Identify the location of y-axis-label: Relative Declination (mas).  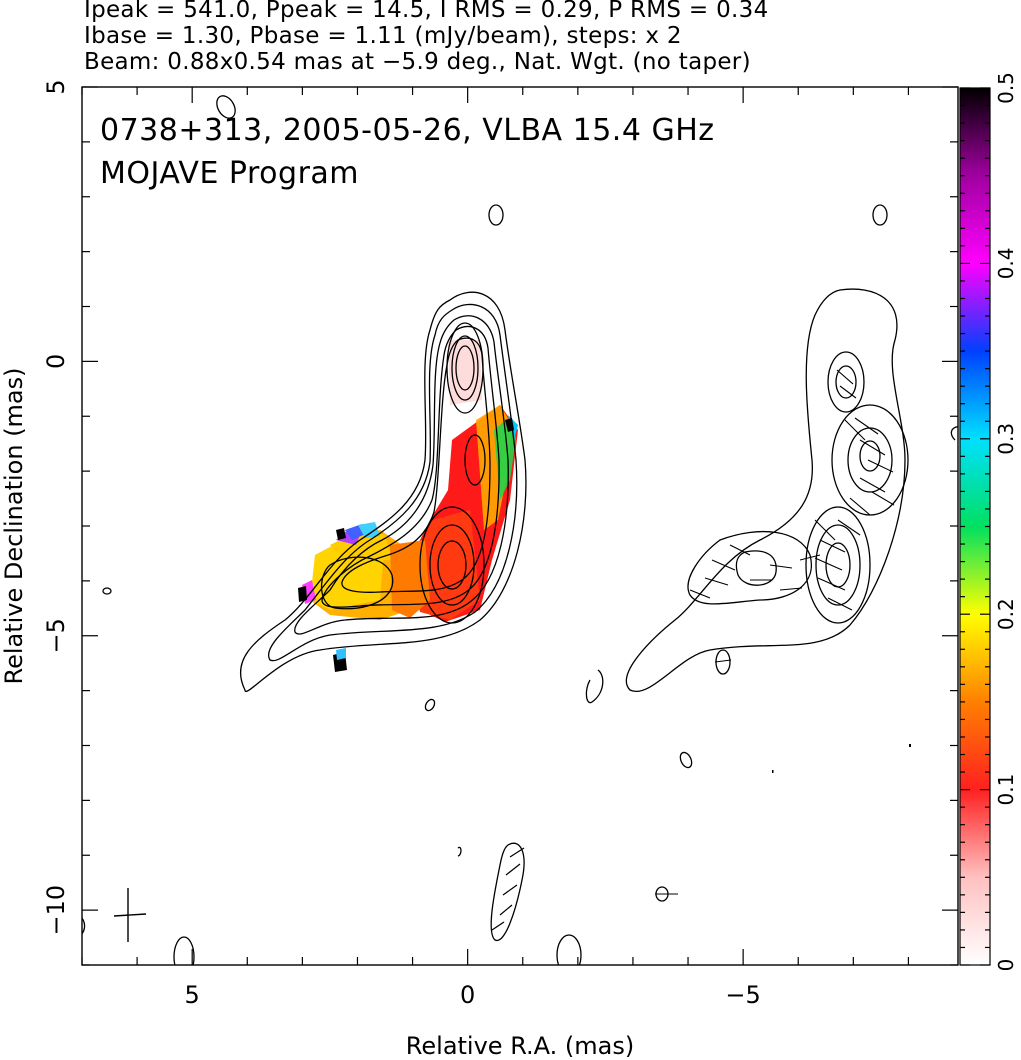
(14, 525).